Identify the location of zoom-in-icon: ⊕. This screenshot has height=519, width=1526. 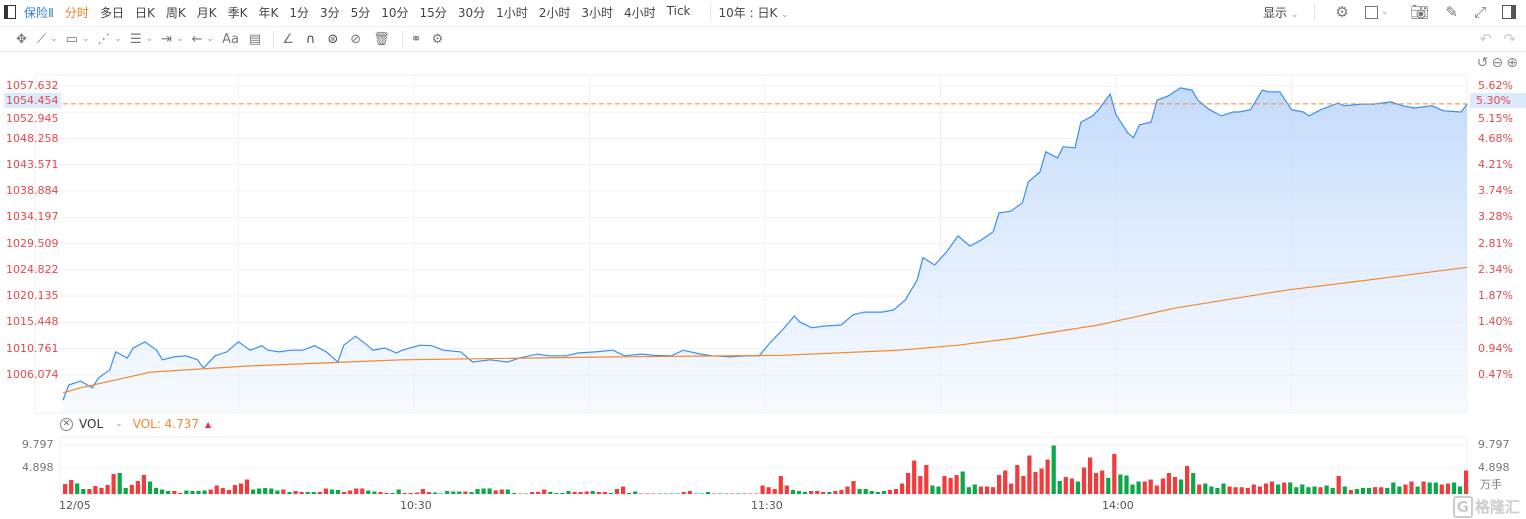
(1512, 63).